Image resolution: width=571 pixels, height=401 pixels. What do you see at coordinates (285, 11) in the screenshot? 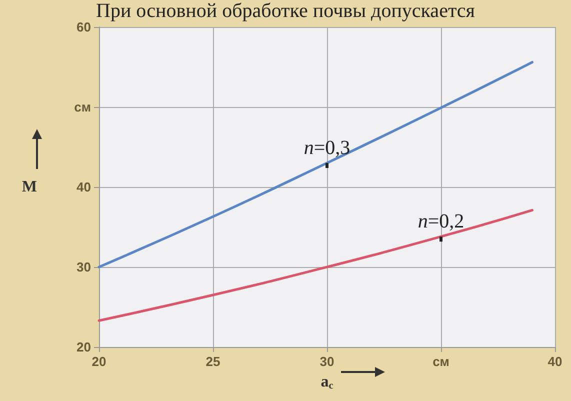
I see `text: При основной обработке почвы допускается` at bounding box center [285, 11].